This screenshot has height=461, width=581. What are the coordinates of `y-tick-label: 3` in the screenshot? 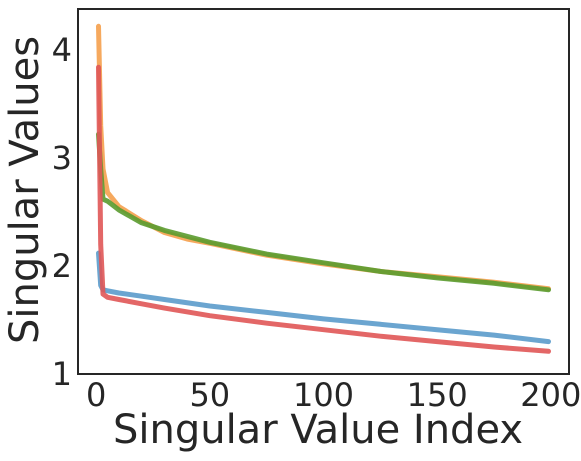 It's located at (62, 158).